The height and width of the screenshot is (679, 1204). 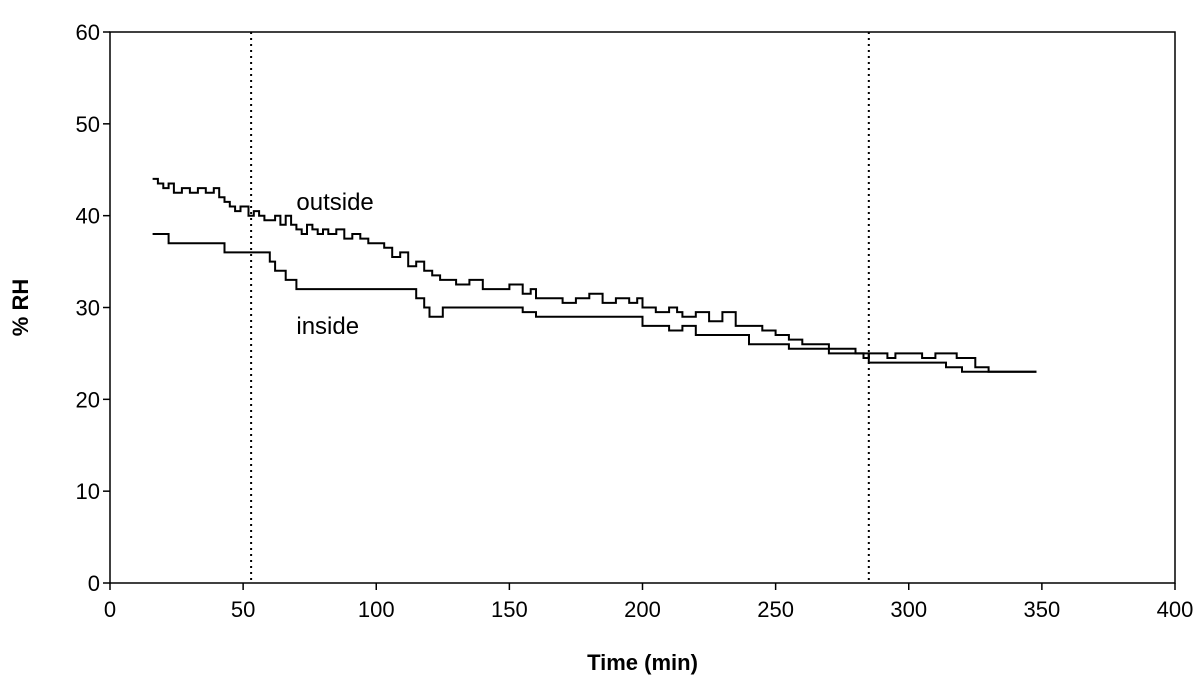 What do you see at coordinates (88, 399) in the screenshot?
I see `y-tick-label: 20` at bounding box center [88, 399].